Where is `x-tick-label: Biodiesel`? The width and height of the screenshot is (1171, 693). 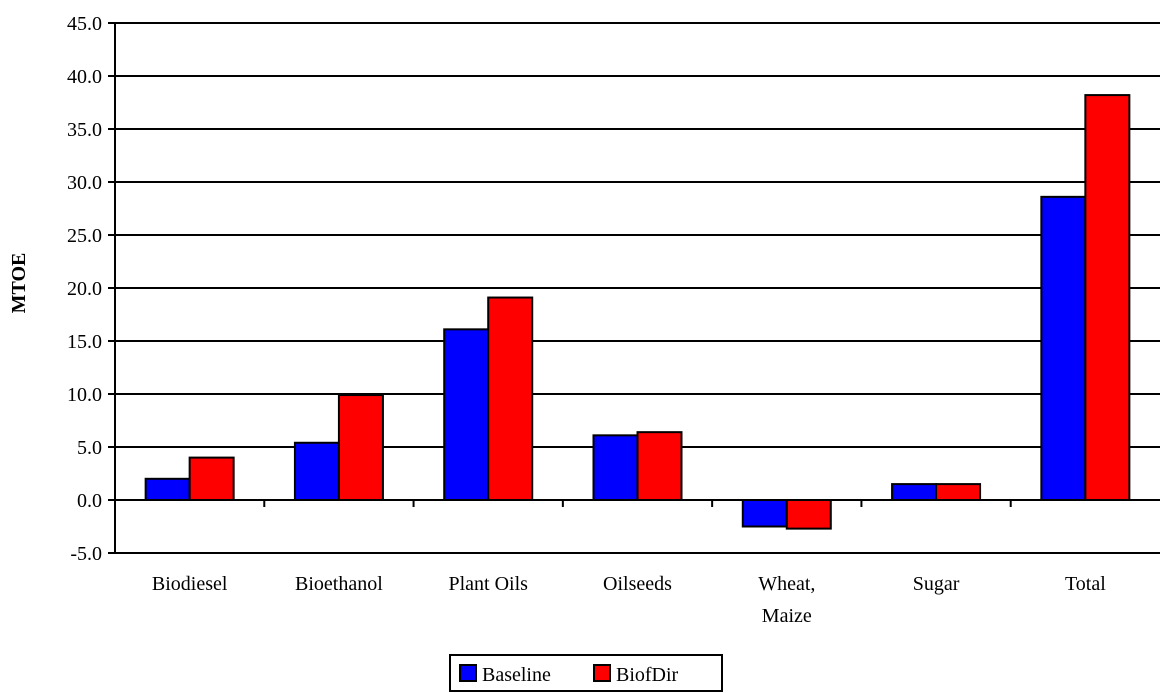
x-tick-label: Biodiesel is located at coordinates (190, 584).